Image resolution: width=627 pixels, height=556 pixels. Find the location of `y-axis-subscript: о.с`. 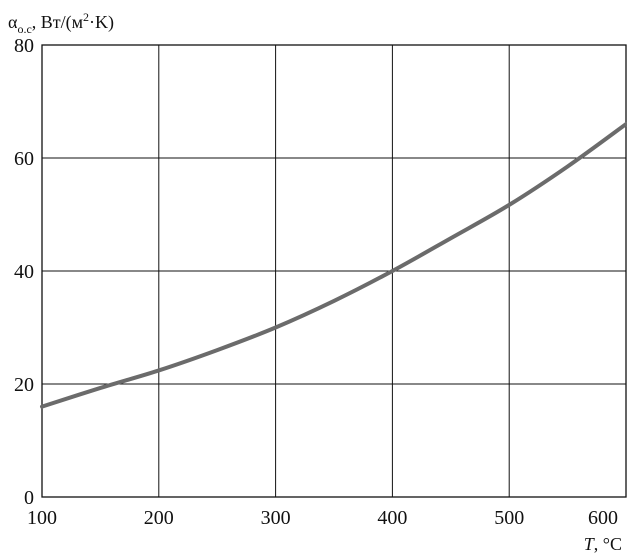

y-axis-subscript: о.с is located at coordinates (24, 29).